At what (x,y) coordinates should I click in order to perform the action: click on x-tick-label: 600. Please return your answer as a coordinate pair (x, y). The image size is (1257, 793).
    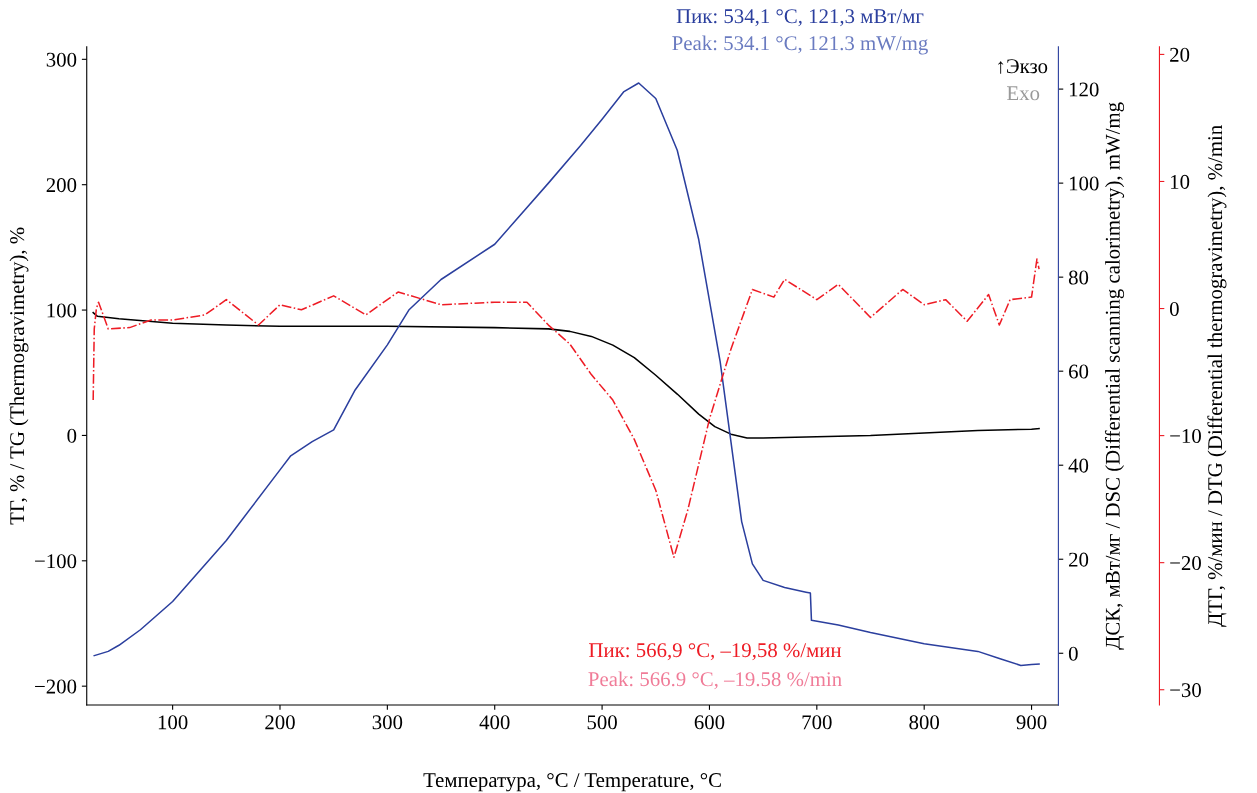
    Looking at the image, I should click on (709, 722).